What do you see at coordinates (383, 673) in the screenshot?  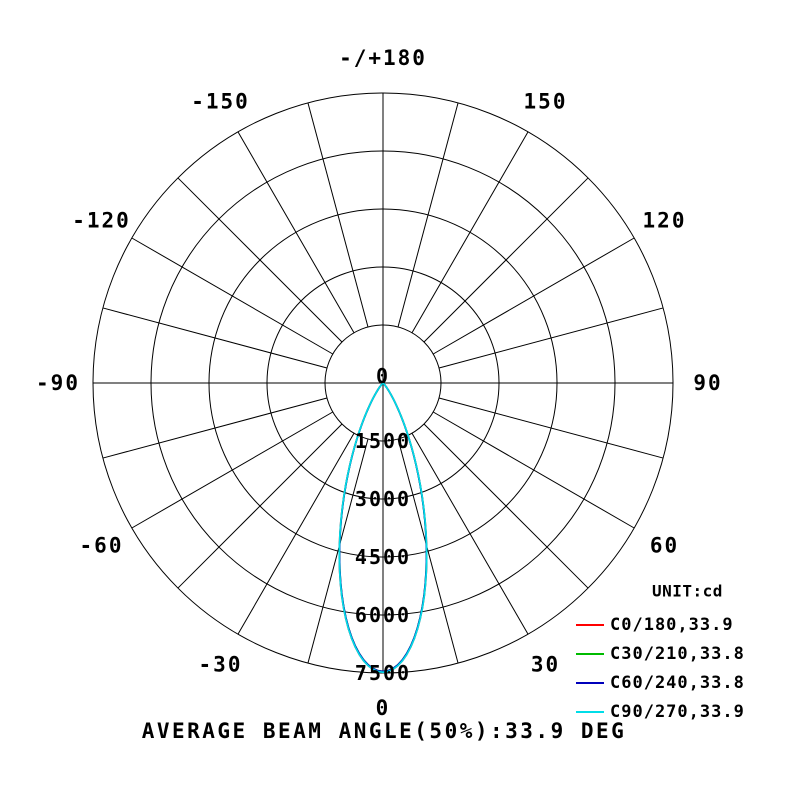 I see `radial-tick-label-7500: 7500` at bounding box center [383, 673].